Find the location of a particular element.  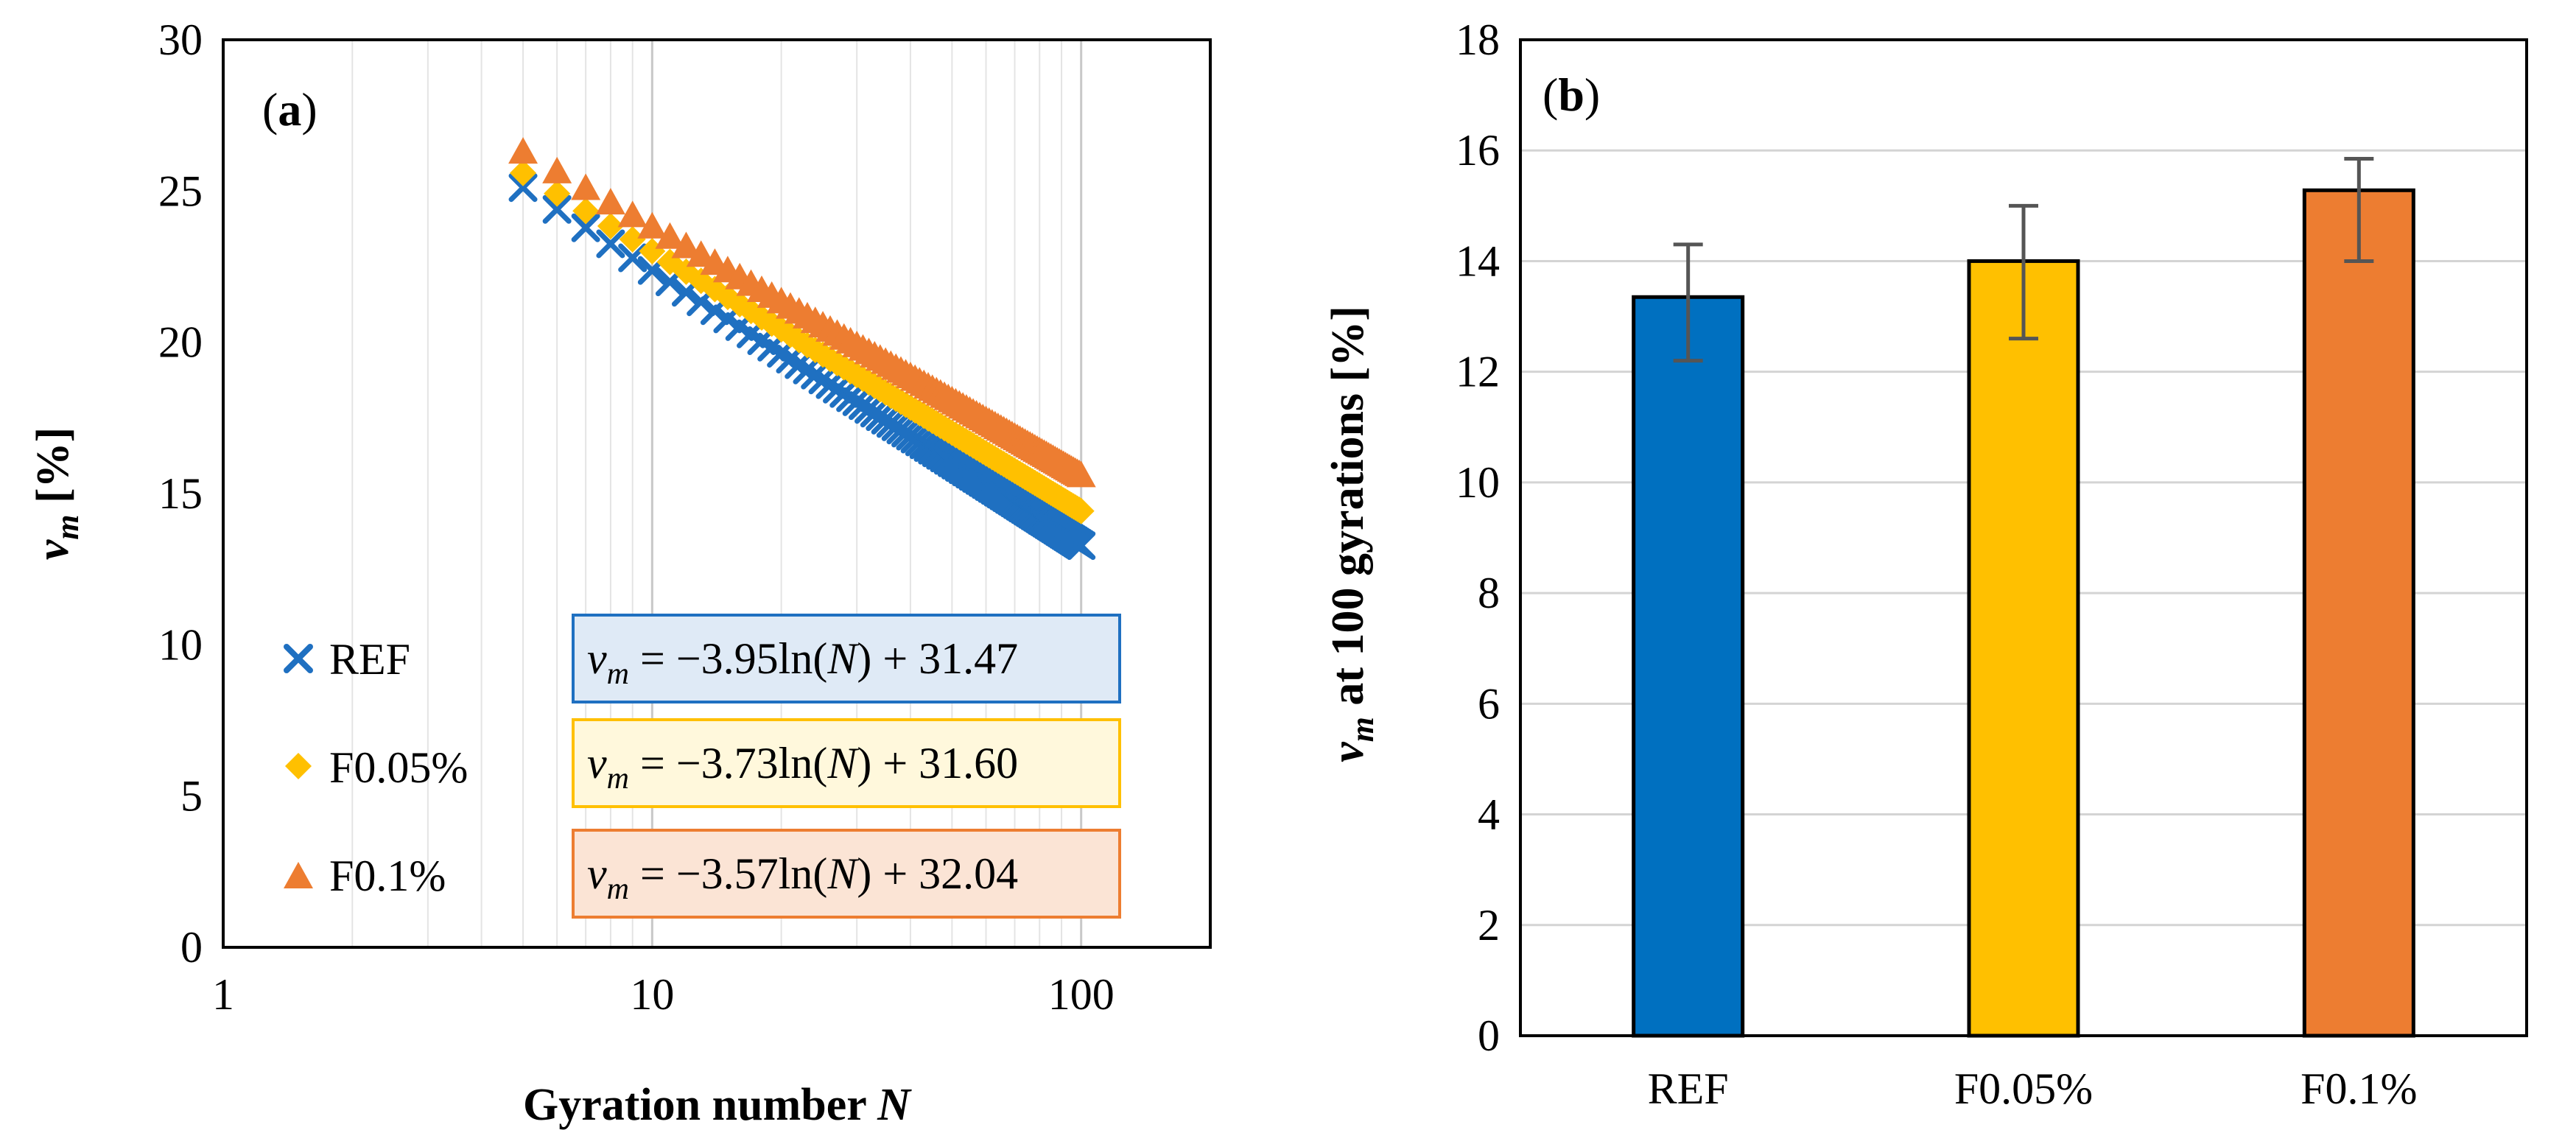

equation-box-f005: vm = −3.73ln(N) + 31.60 is located at coordinates (846, 763).